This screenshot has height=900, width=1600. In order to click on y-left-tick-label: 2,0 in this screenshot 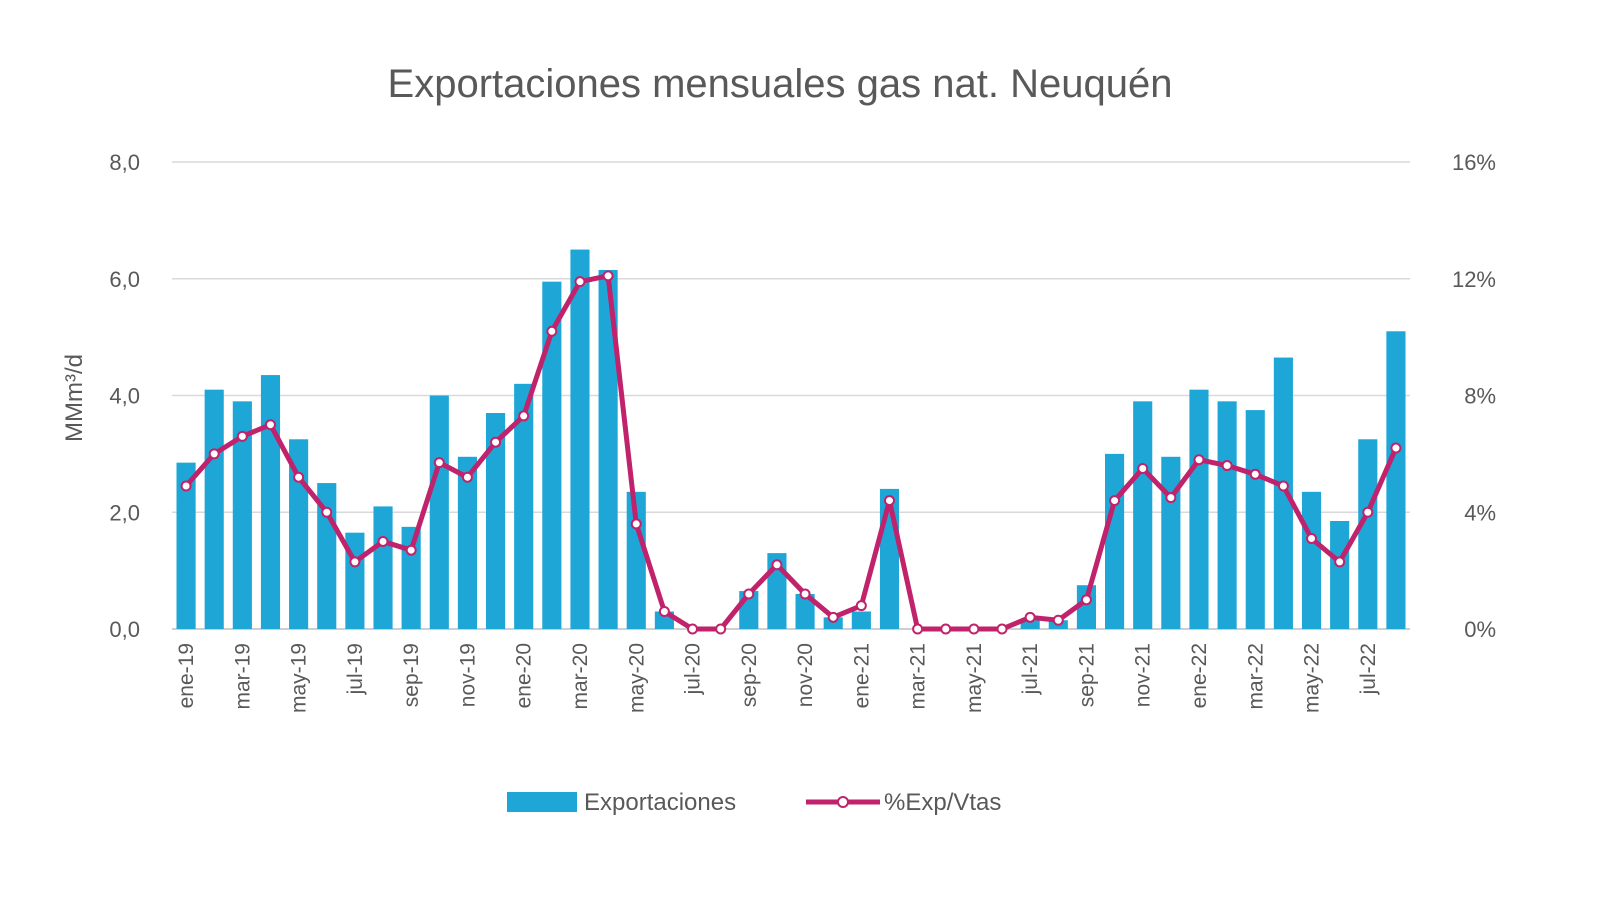, I will do `click(124, 512)`.